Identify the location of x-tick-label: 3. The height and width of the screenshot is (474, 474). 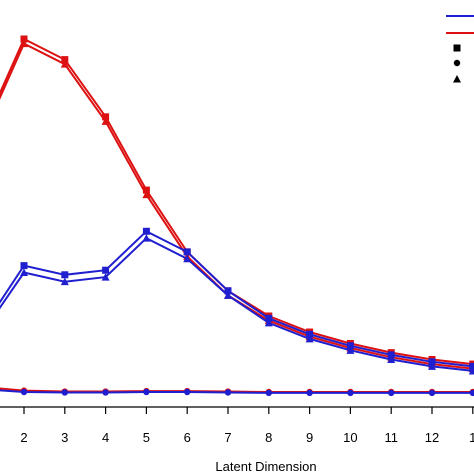
(64, 437).